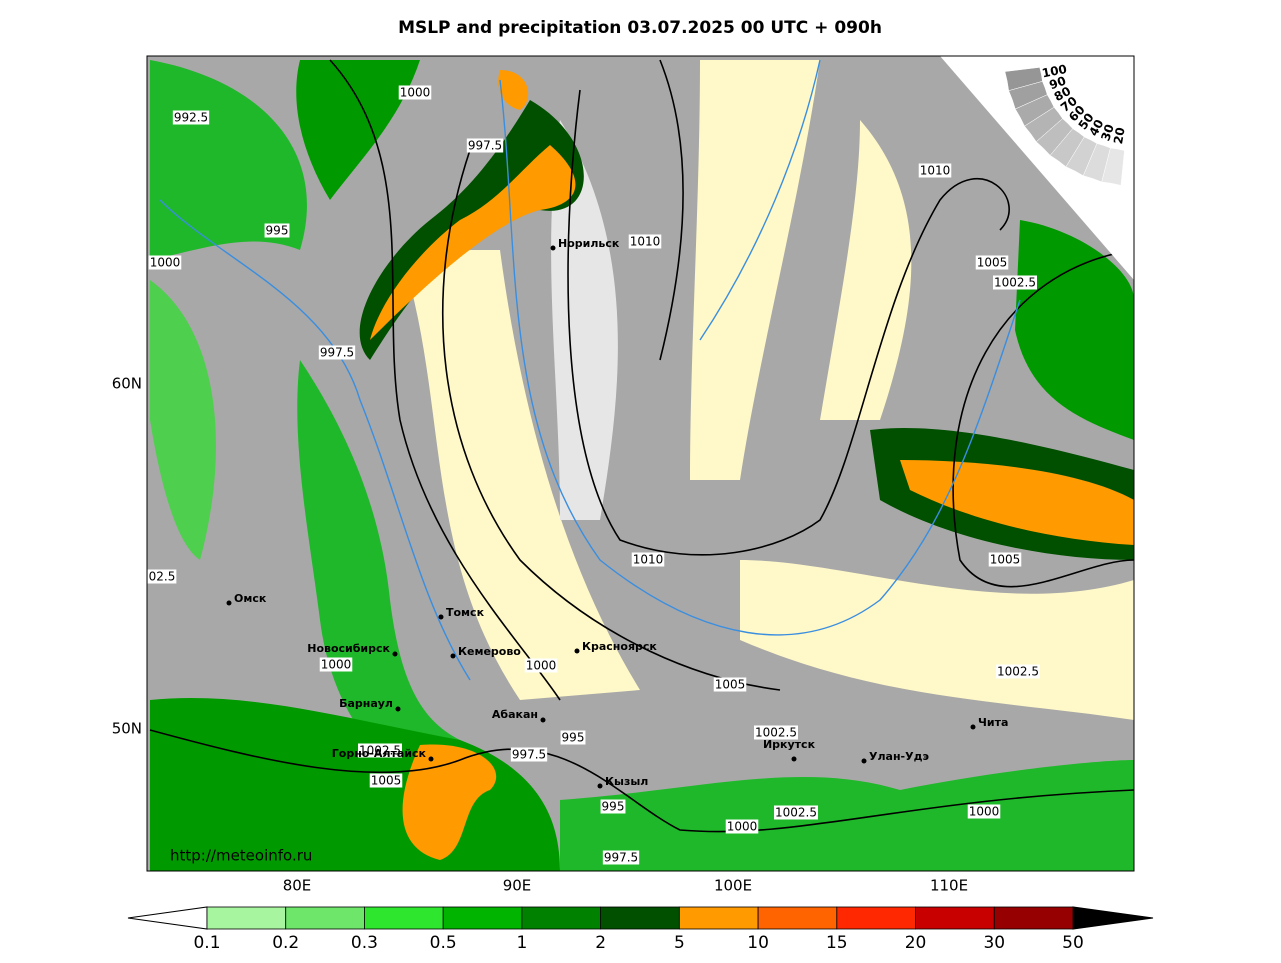 This screenshot has height=963, width=1281. I want to click on corner-mask, so click(1037, 168).